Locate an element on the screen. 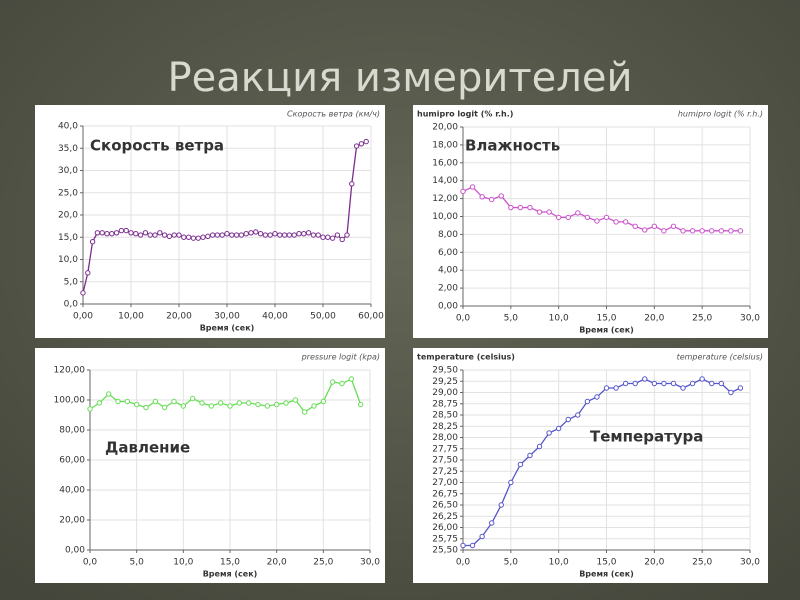  y-tick-label: 29,00 is located at coordinates (445, 393).